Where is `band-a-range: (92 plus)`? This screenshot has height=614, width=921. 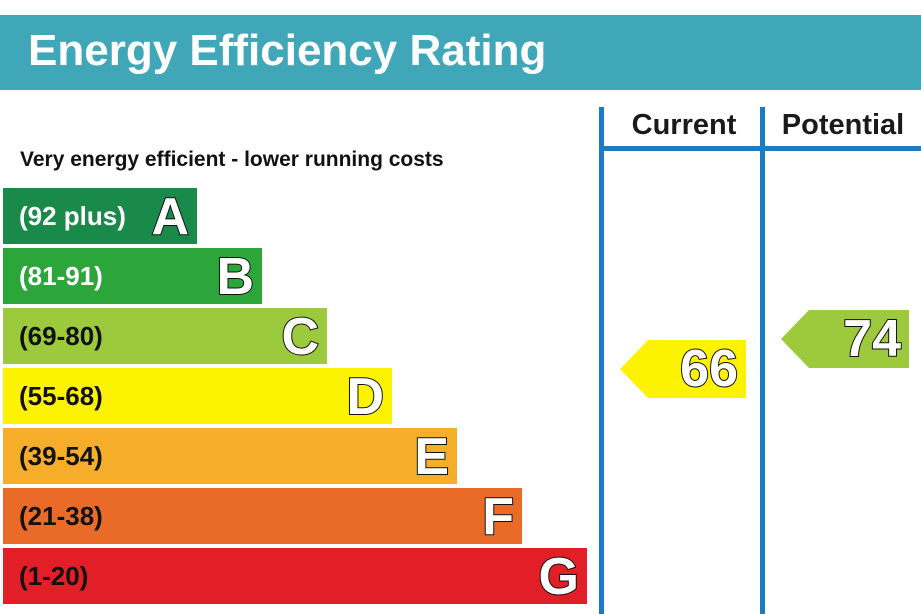 band-a-range: (92 plus) is located at coordinates (72, 216).